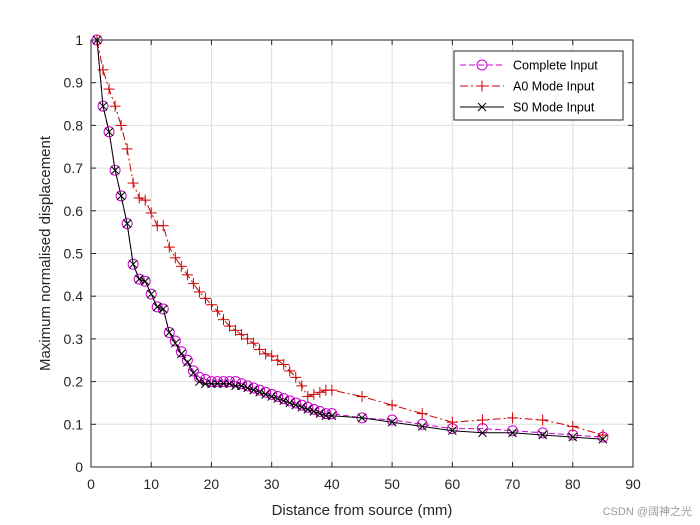  I want to click on y-axis-label: Maximum normalised displacement, so click(45, 253).